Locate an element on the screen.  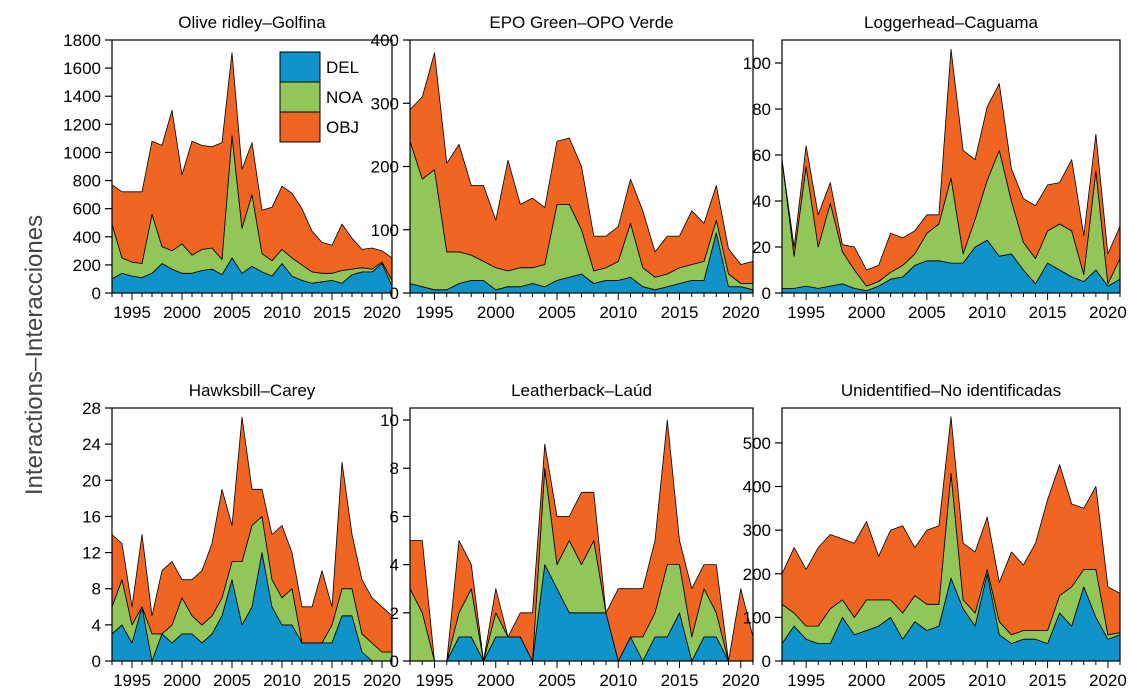
legend-label-noa: NOA is located at coordinates (345, 97).